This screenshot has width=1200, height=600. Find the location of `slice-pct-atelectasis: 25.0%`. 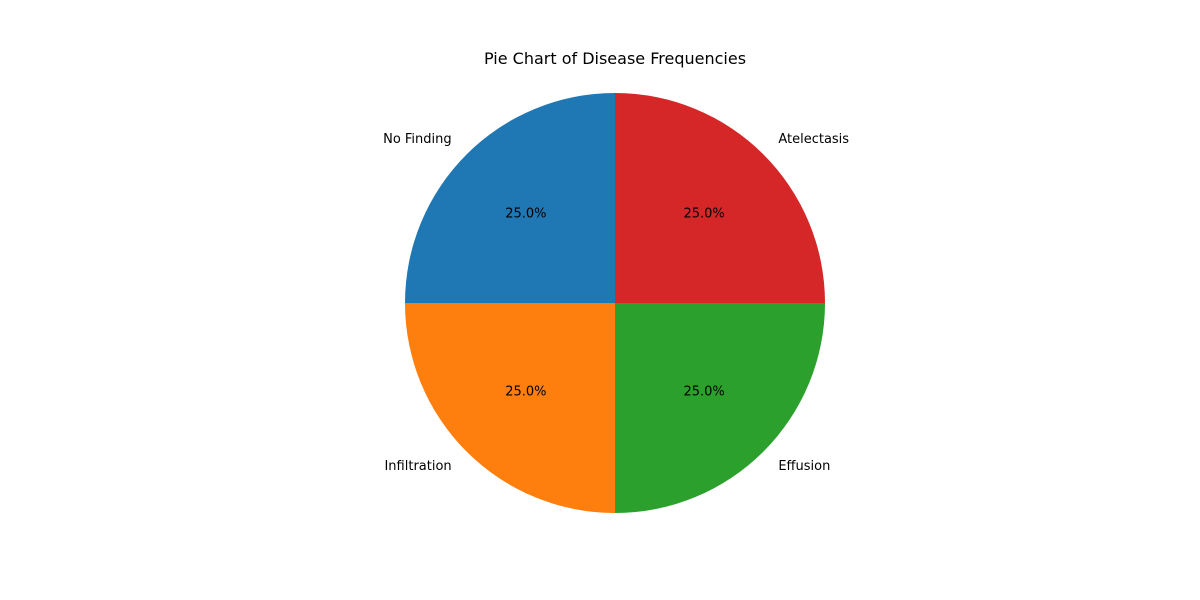

slice-pct-atelectasis: 25.0% is located at coordinates (703, 213).